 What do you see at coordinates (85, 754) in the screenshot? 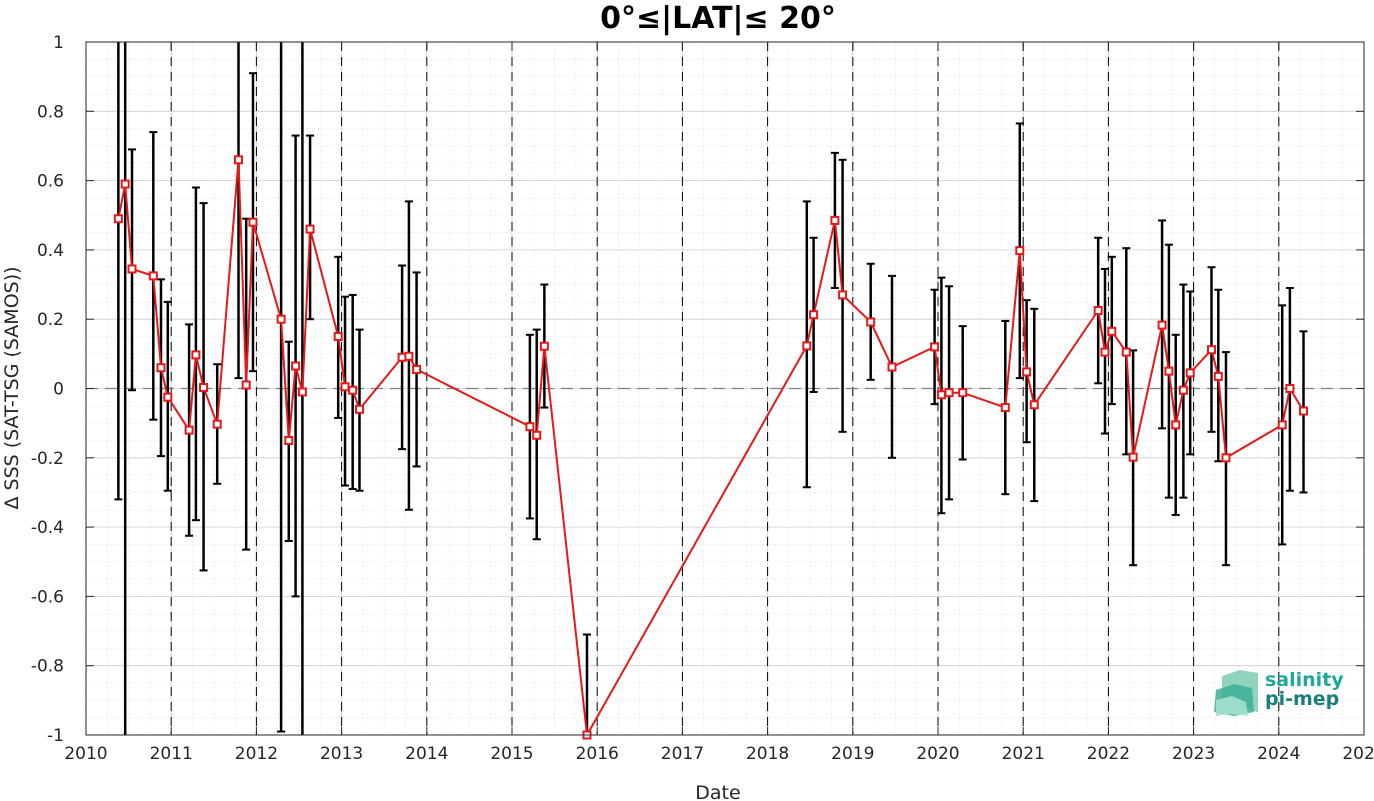
I see `x-tick-label: 2010` at bounding box center [85, 754].